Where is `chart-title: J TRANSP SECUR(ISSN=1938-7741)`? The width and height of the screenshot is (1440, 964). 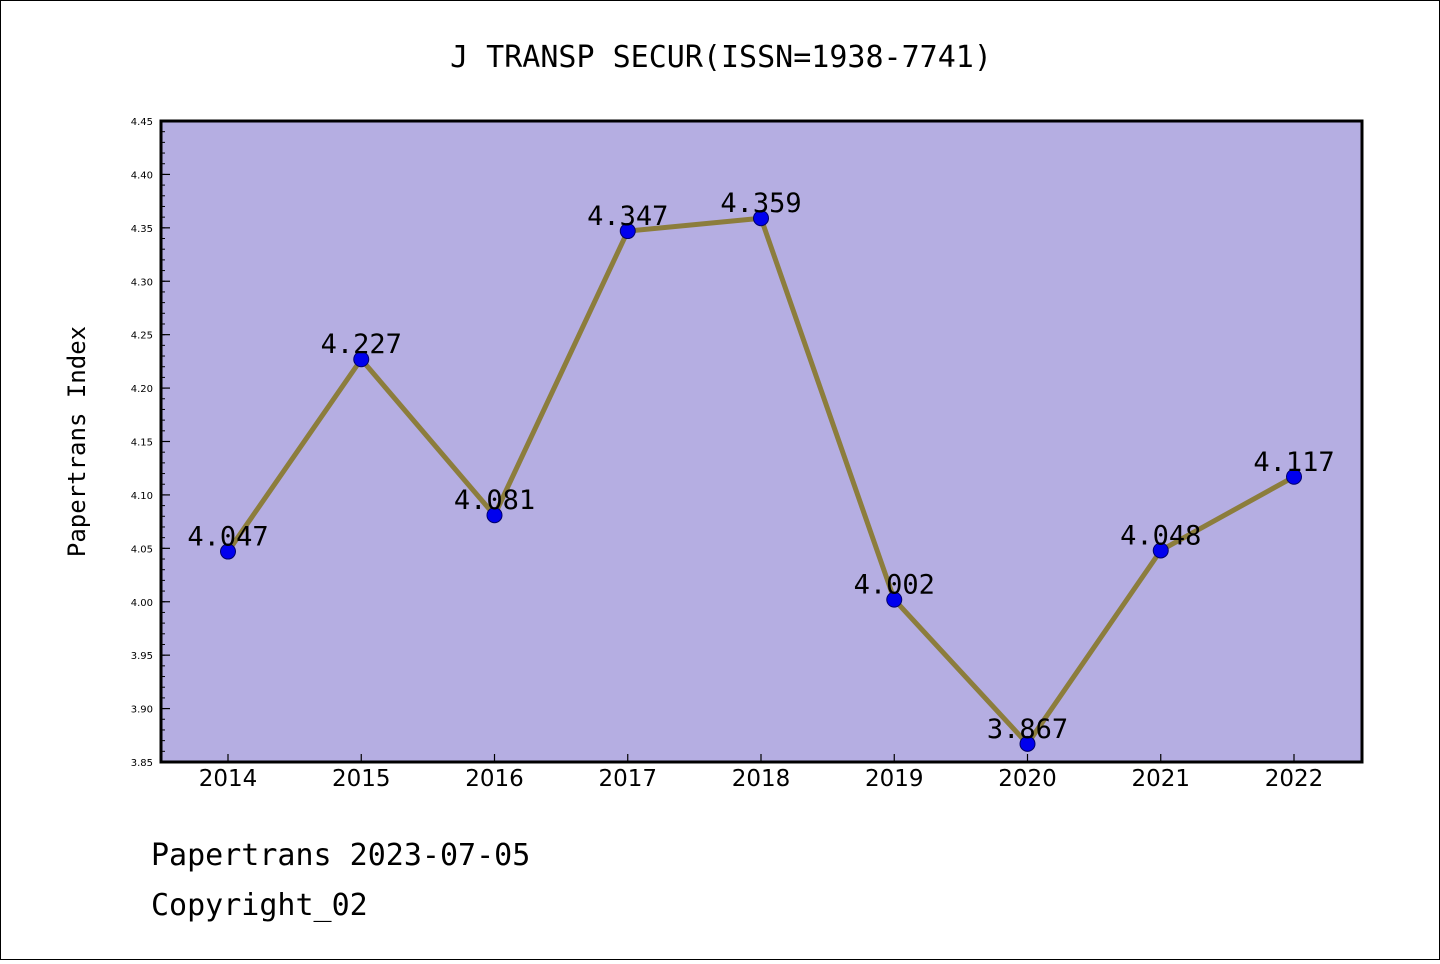
chart-title: J TRANSP SECUR(ISSN=1938-7741) is located at coordinates (721, 57).